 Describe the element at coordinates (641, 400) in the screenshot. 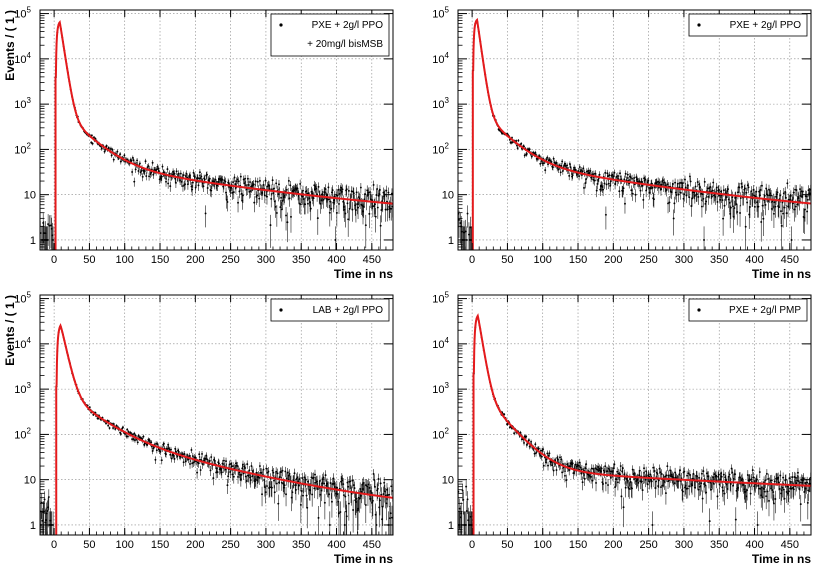

I see `fit-curve` at that location.